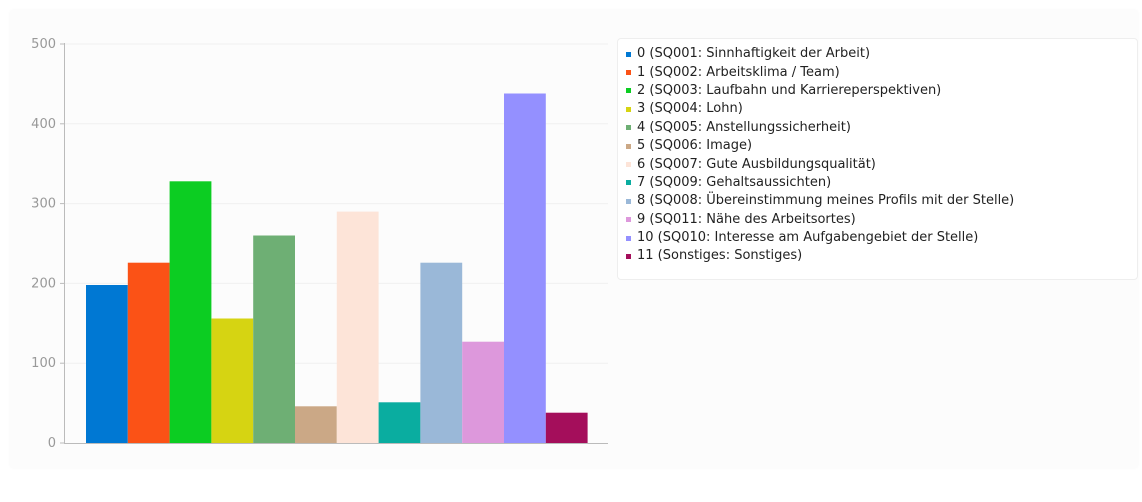 The height and width of the screenshot is (502, 1142). I want to click on legend-label: 4 (SQ005: Anstellungssicherheit), so click(744, 127).